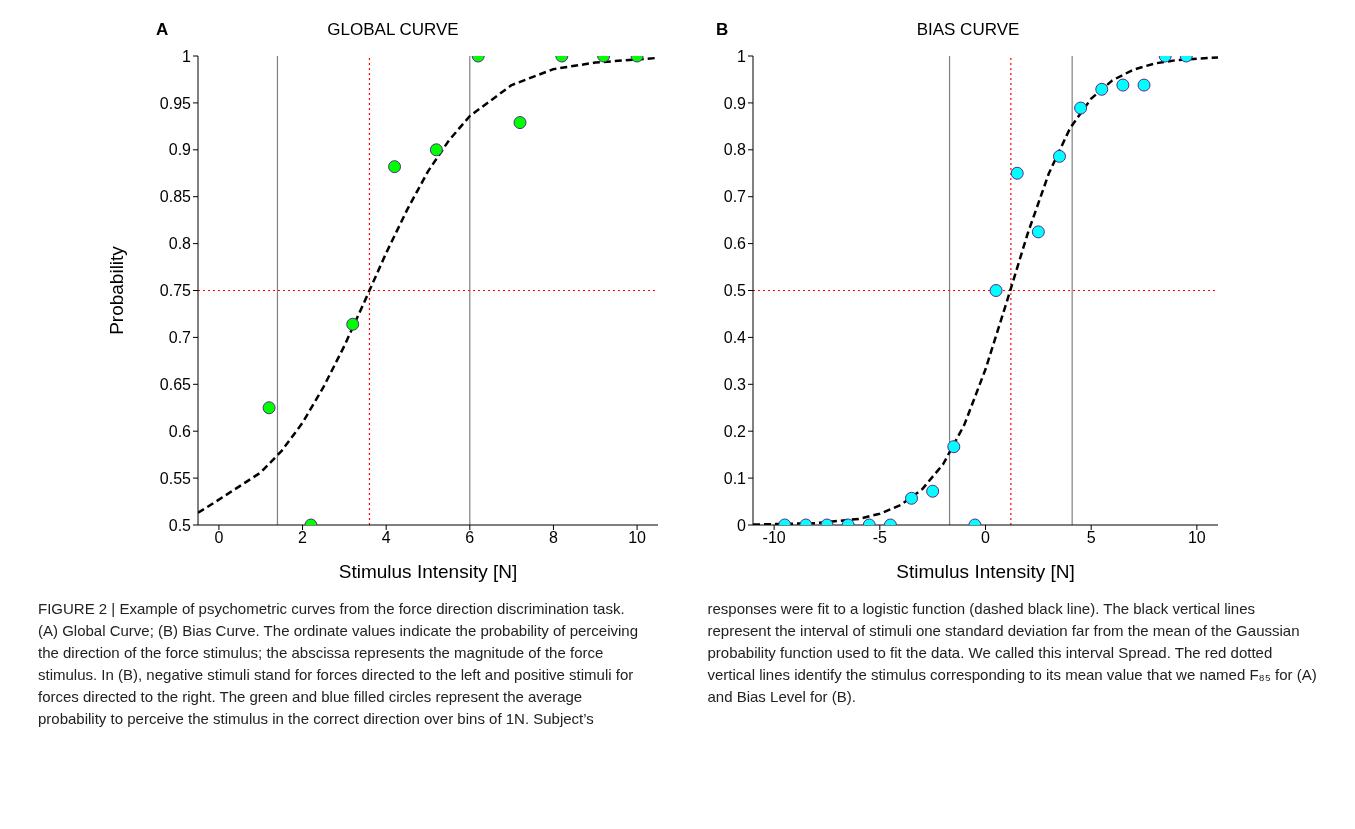 This screenshot has height=829, width=1355. What do you see at coordinates (470, 538) in the screenshot?
I see `x-tick-label: 6` at bounding box center [470, 538].